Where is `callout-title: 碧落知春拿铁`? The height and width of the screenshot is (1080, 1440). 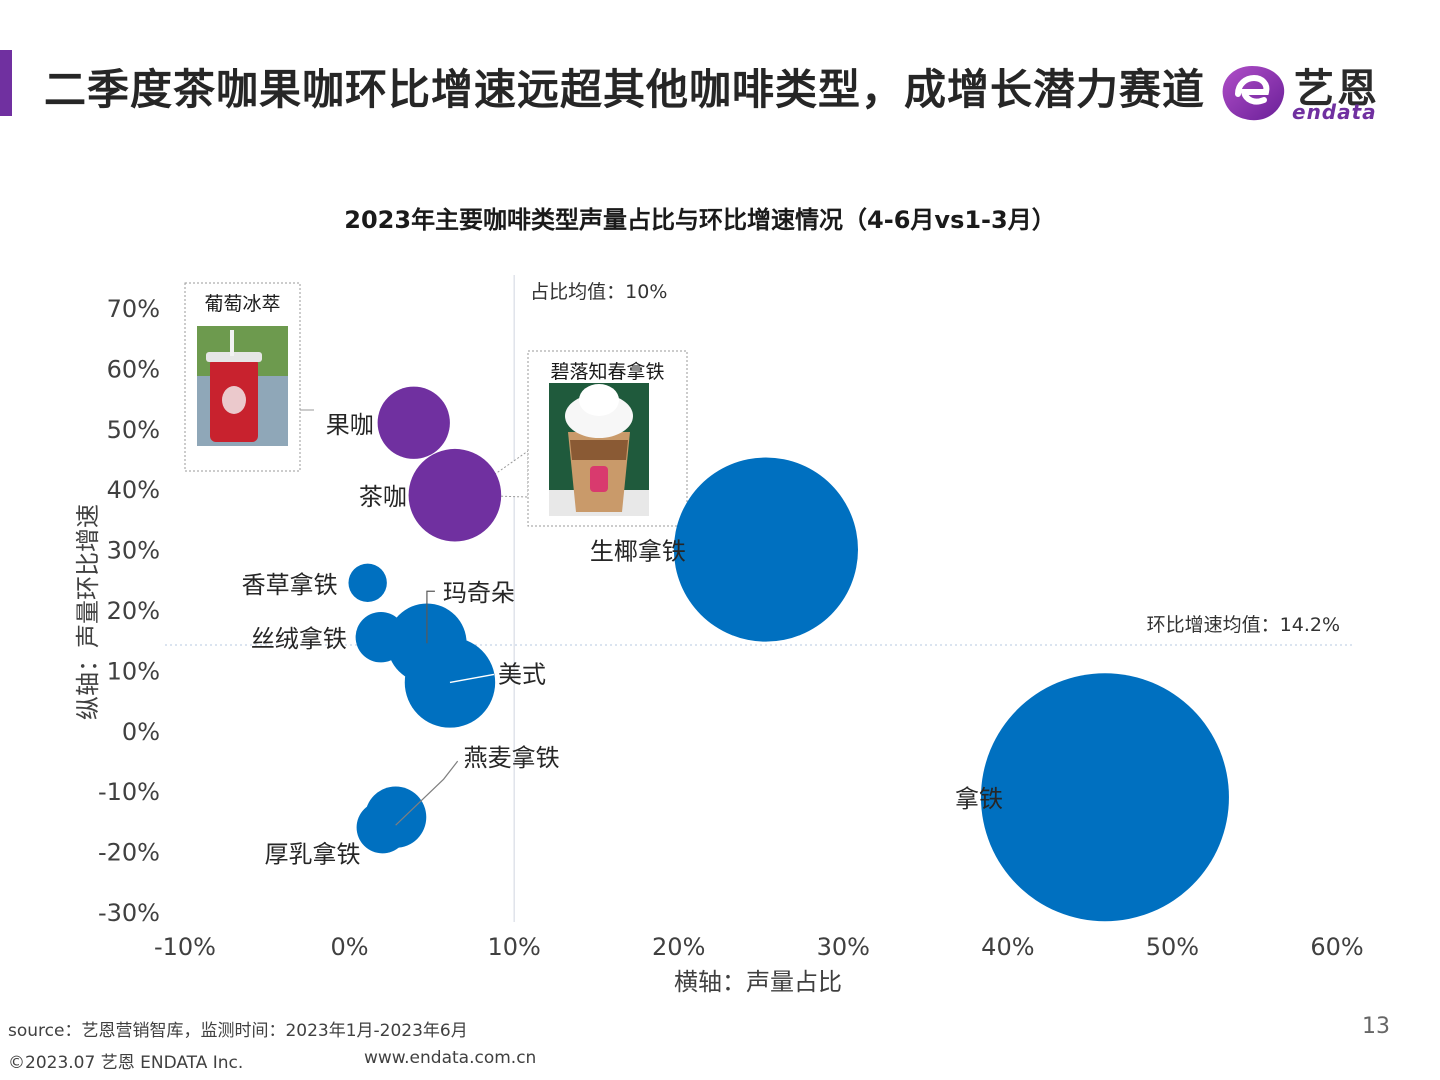 callout-title: 碧落知春拿铁 is located at coordinates (607, 371).